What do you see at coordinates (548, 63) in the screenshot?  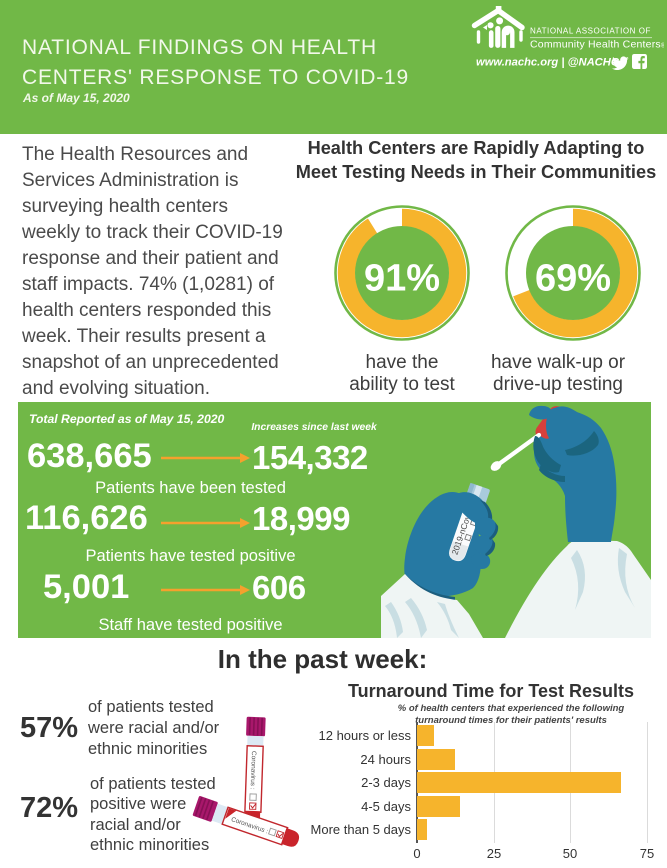 I see `svg-text: www.nachc.org | @NACHC` at bounding box center [548, 63].